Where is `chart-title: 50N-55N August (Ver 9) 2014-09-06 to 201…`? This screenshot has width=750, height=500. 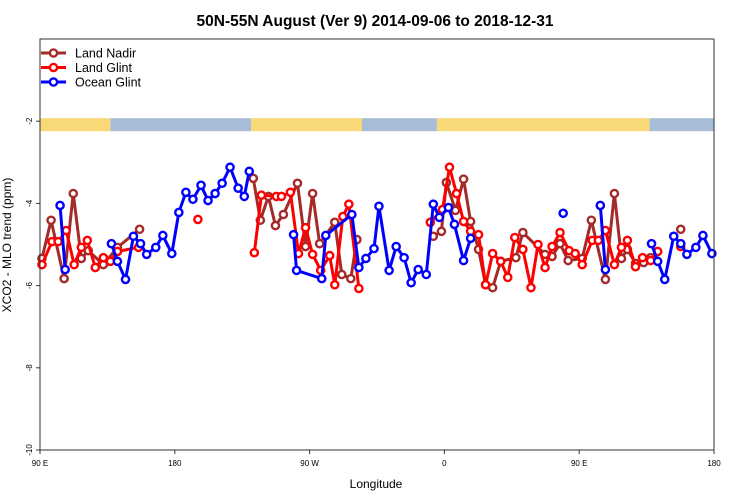
chart-title: 50N-55N August (Ver 9) 2014-09-06 to 201… is located at coordinates (375, 21).